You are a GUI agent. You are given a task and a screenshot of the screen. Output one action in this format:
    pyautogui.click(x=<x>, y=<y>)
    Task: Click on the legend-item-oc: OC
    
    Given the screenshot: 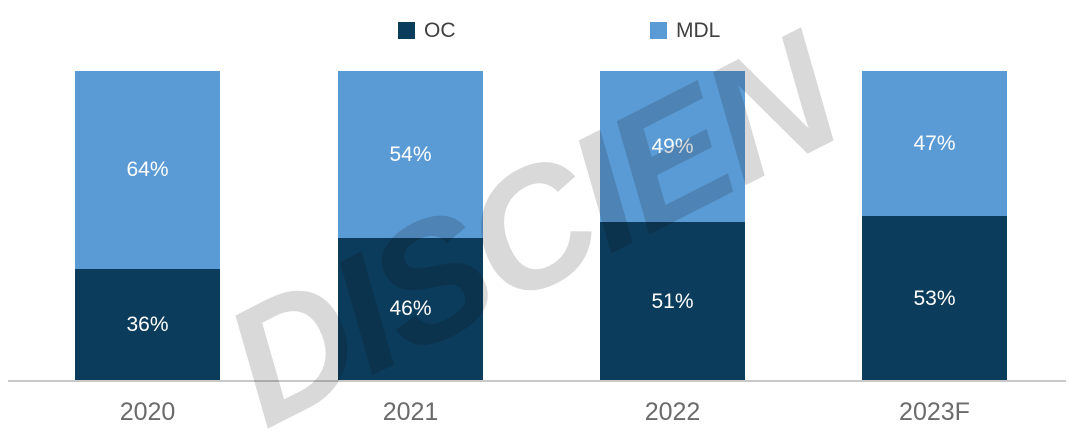 What is the action you would take?
    pyautogui.click(x=427, y=30)
    